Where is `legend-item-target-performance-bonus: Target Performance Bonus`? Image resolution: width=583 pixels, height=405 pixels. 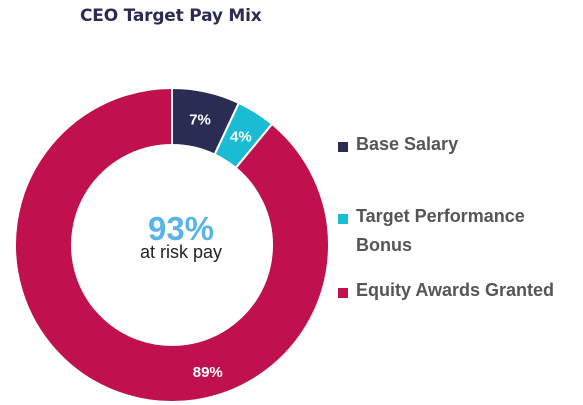 legend-item-target-performance-bonus: Target Performance Bonus is located at coordinates (460, 233).